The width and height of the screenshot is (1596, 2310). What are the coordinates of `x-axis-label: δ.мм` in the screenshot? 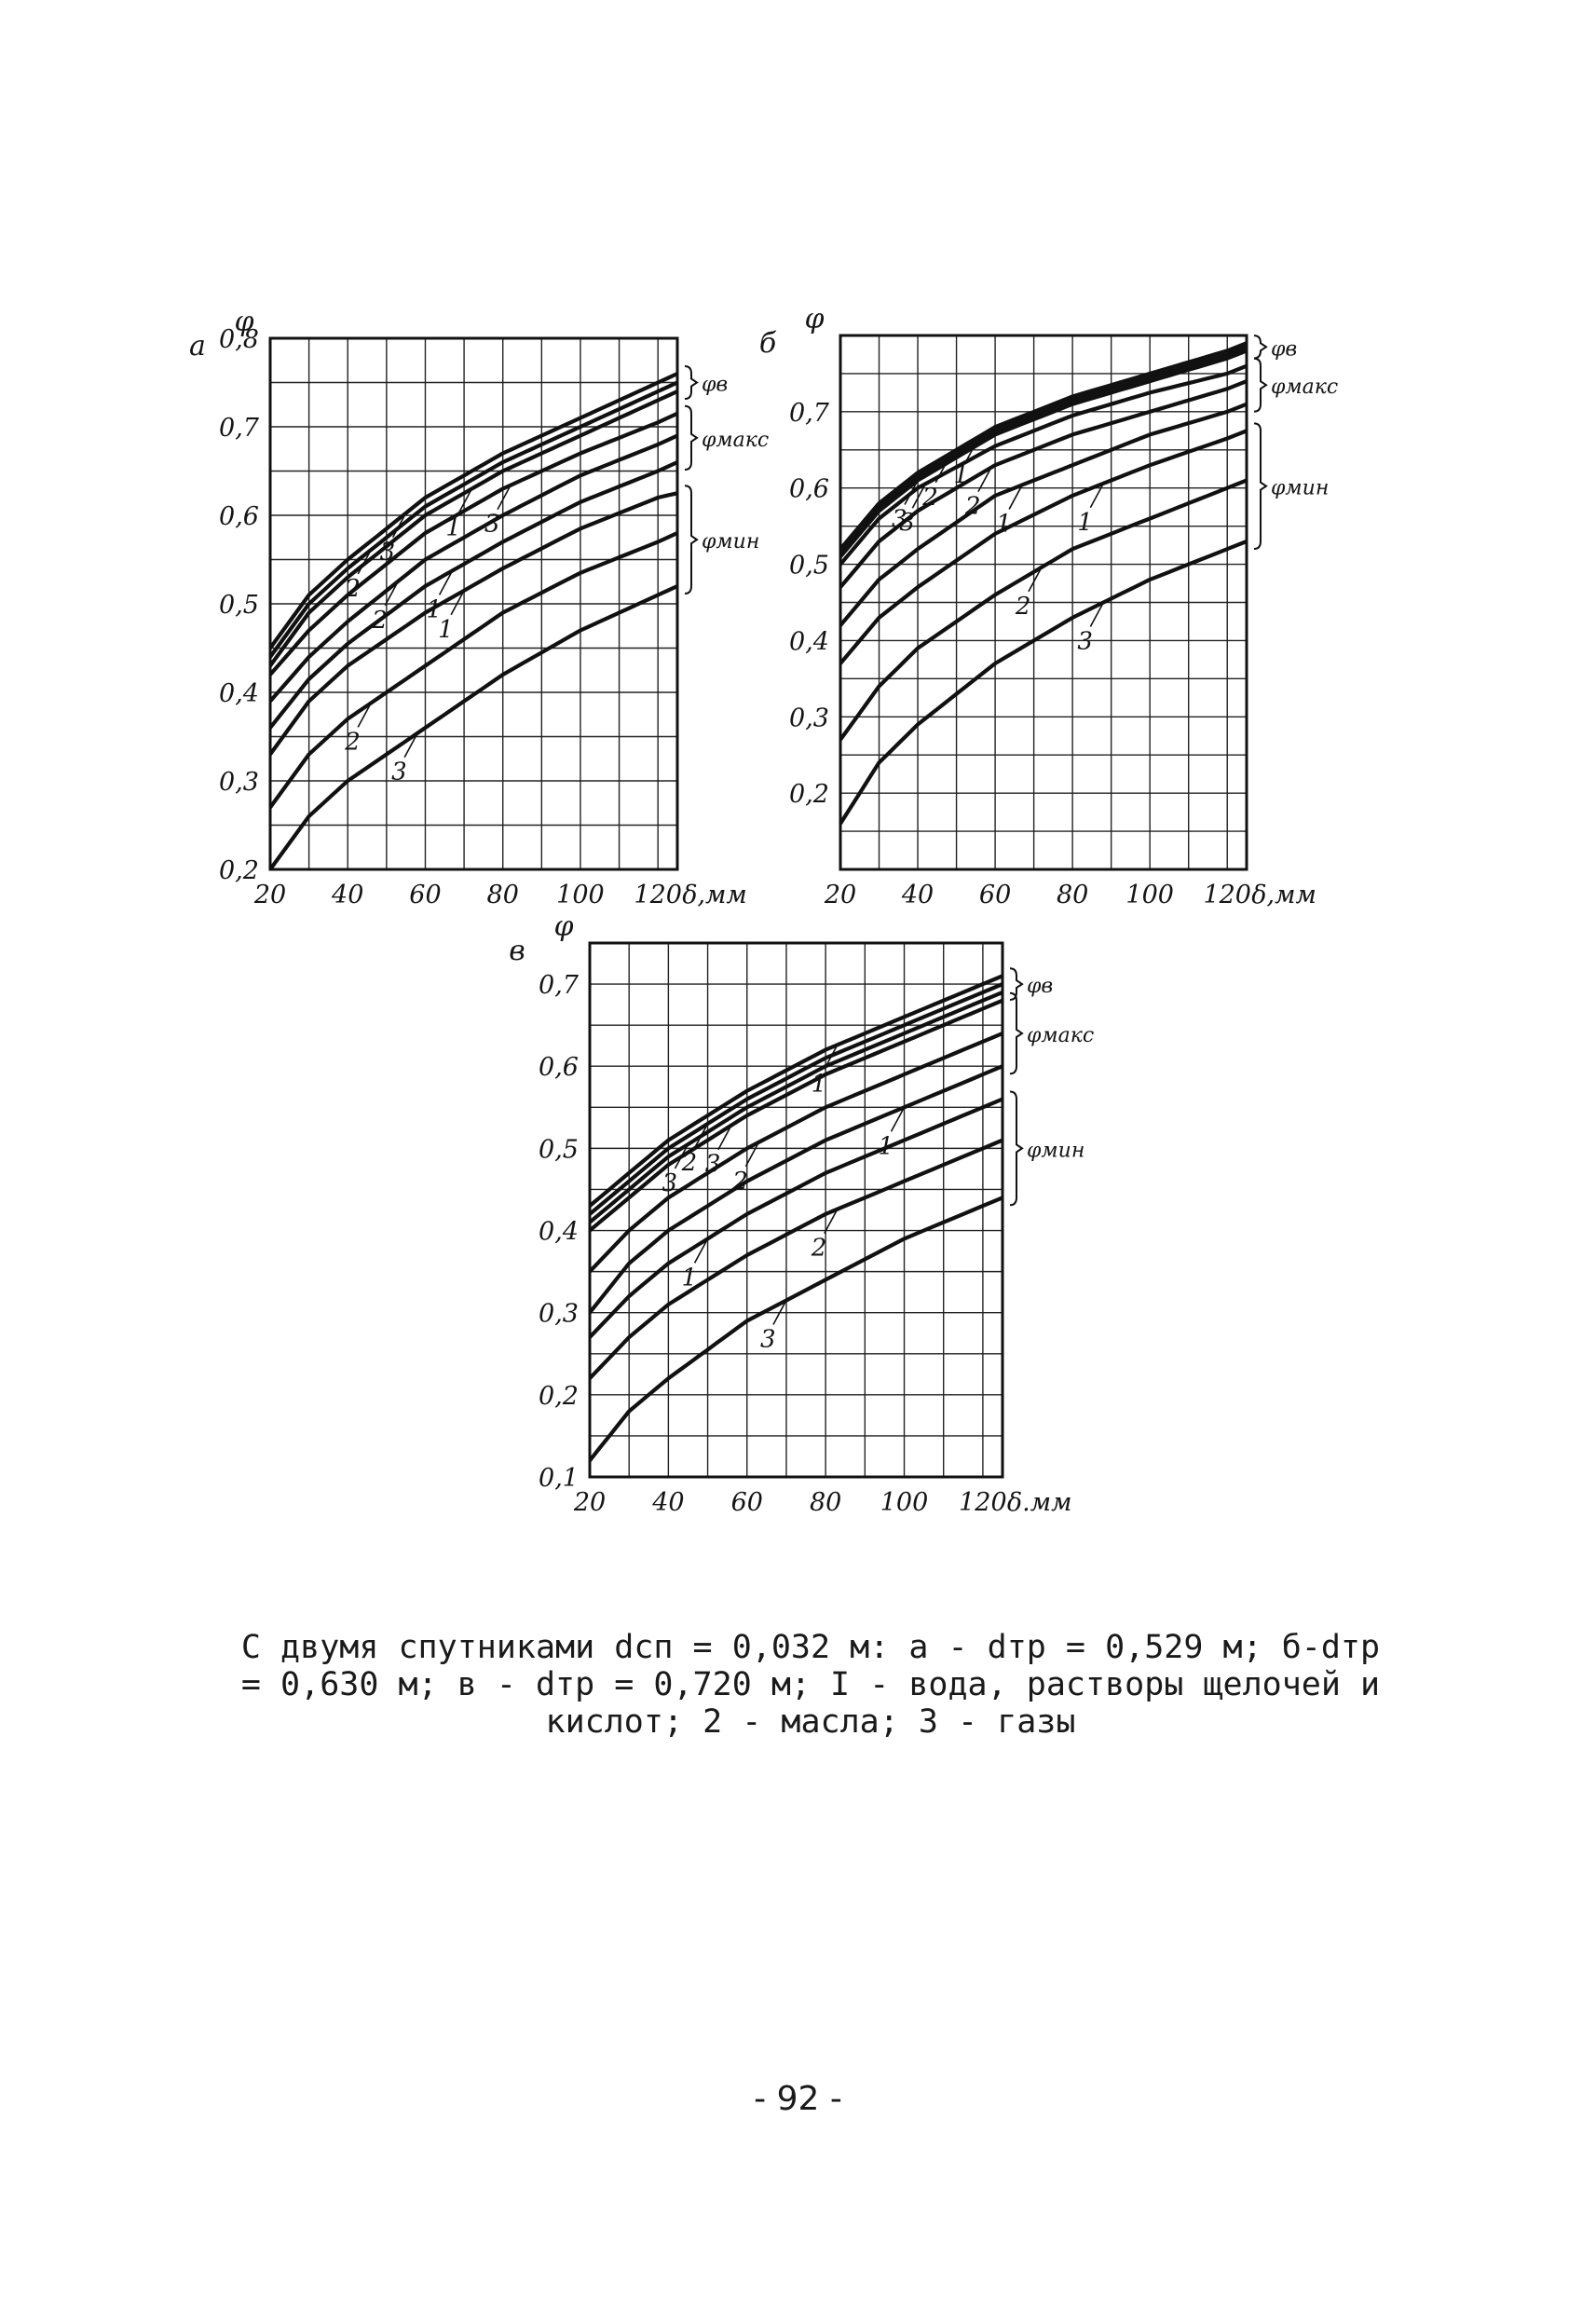 It's located at (1039, 1502).